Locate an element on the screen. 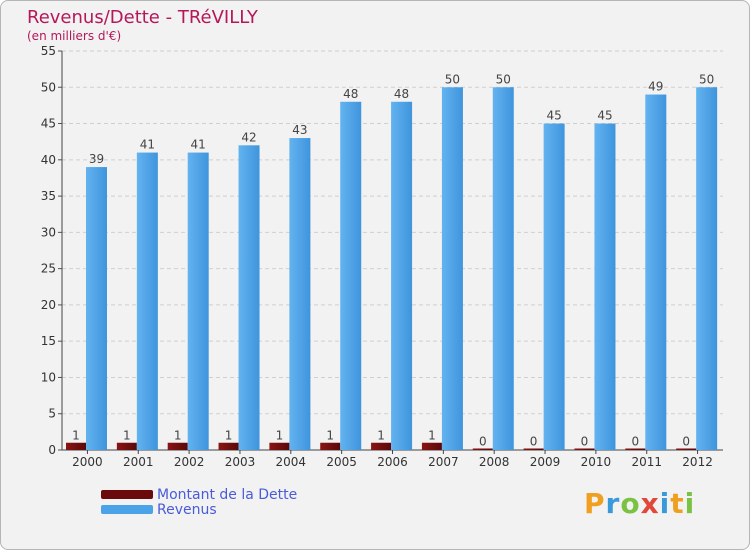  data-label-revenus-2002: 41 is located at coordinates (198, 145).